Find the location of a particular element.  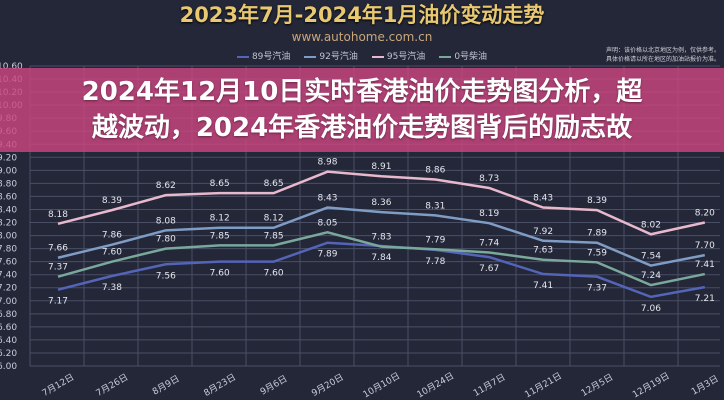

y-tick-label: 9.00 is located at coordinates (8, 171).